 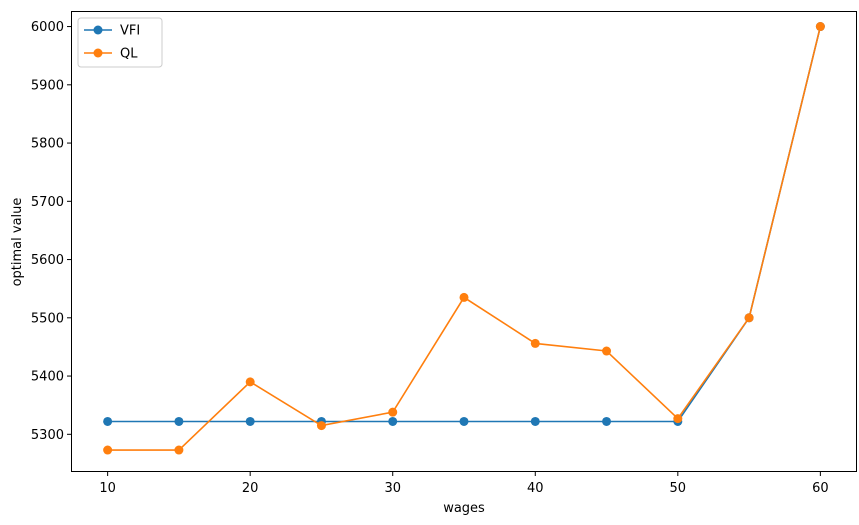 I want to click on y-tick-label: 5500, so click(x=47, y=318).